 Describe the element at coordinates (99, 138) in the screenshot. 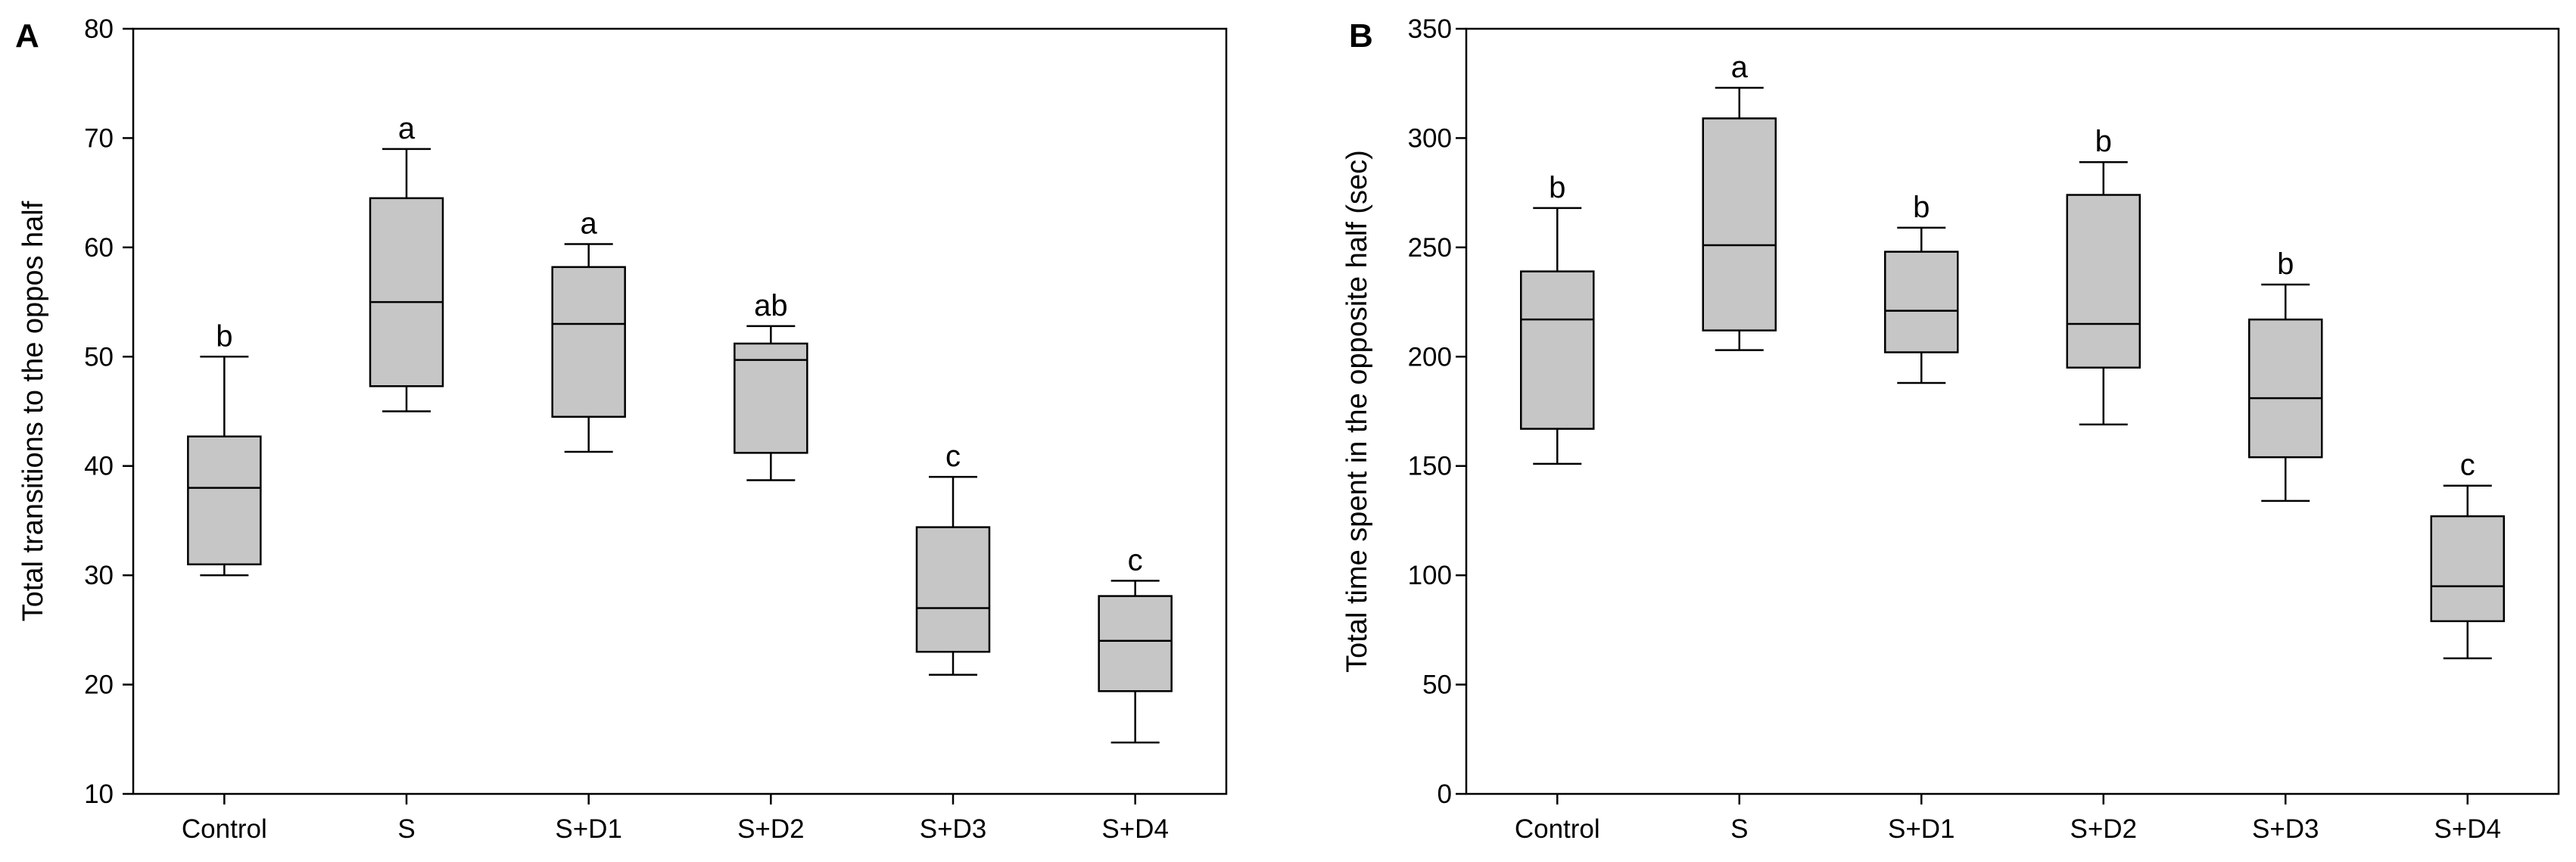

I see `y-tick-label: 70` at that location.